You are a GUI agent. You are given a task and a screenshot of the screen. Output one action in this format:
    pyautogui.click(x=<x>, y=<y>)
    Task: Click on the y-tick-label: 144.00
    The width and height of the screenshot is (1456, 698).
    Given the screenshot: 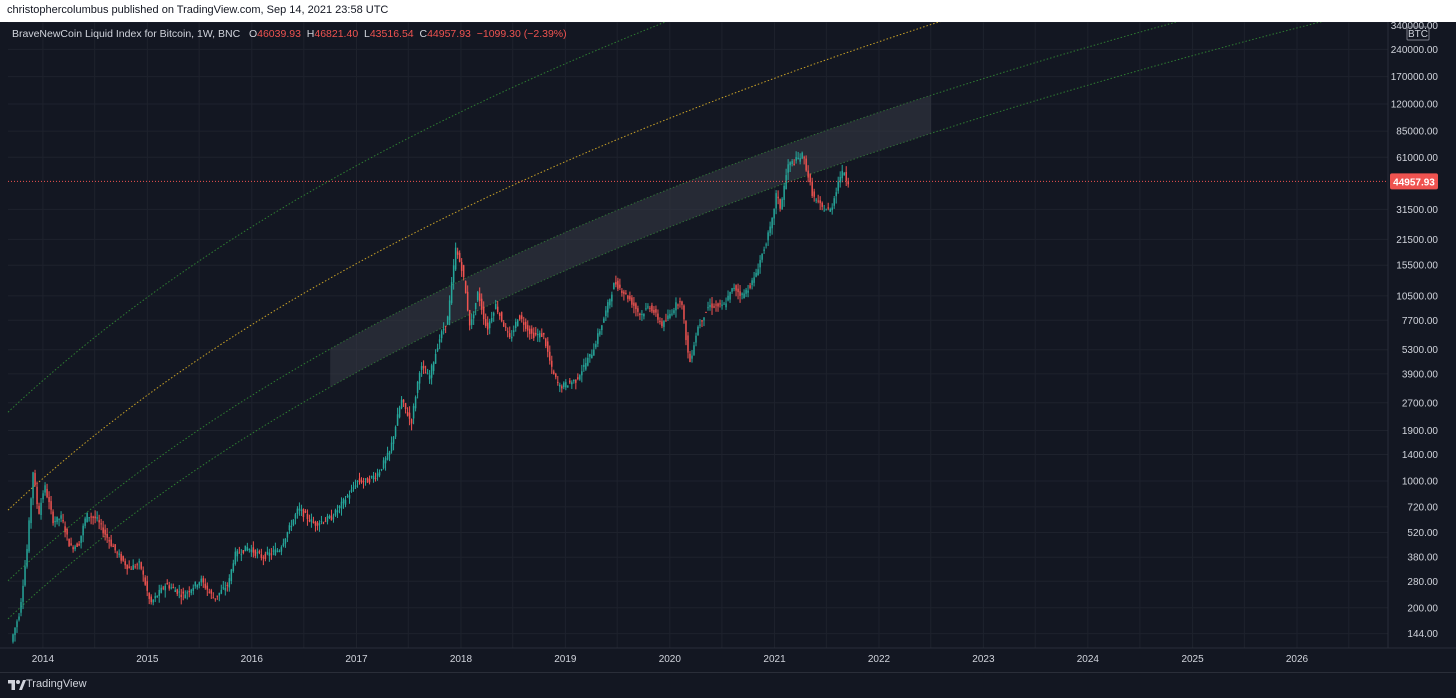 What is the action you would take?
    pyautogui.click(x=1422, y=634)
    